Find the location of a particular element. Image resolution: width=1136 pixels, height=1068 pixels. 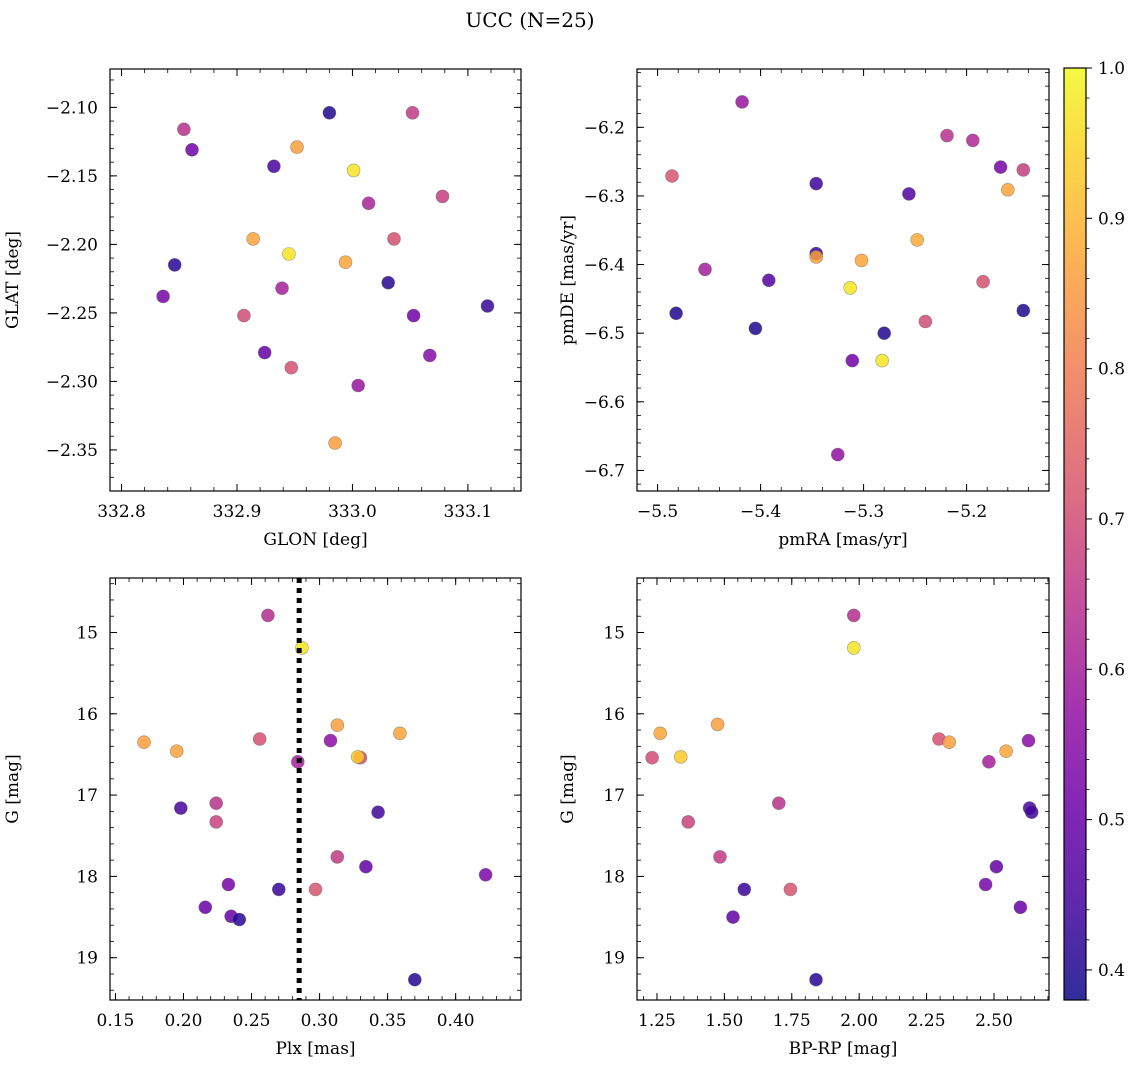

y-tick-label: −2.35 is located at coordinates (72, 451).